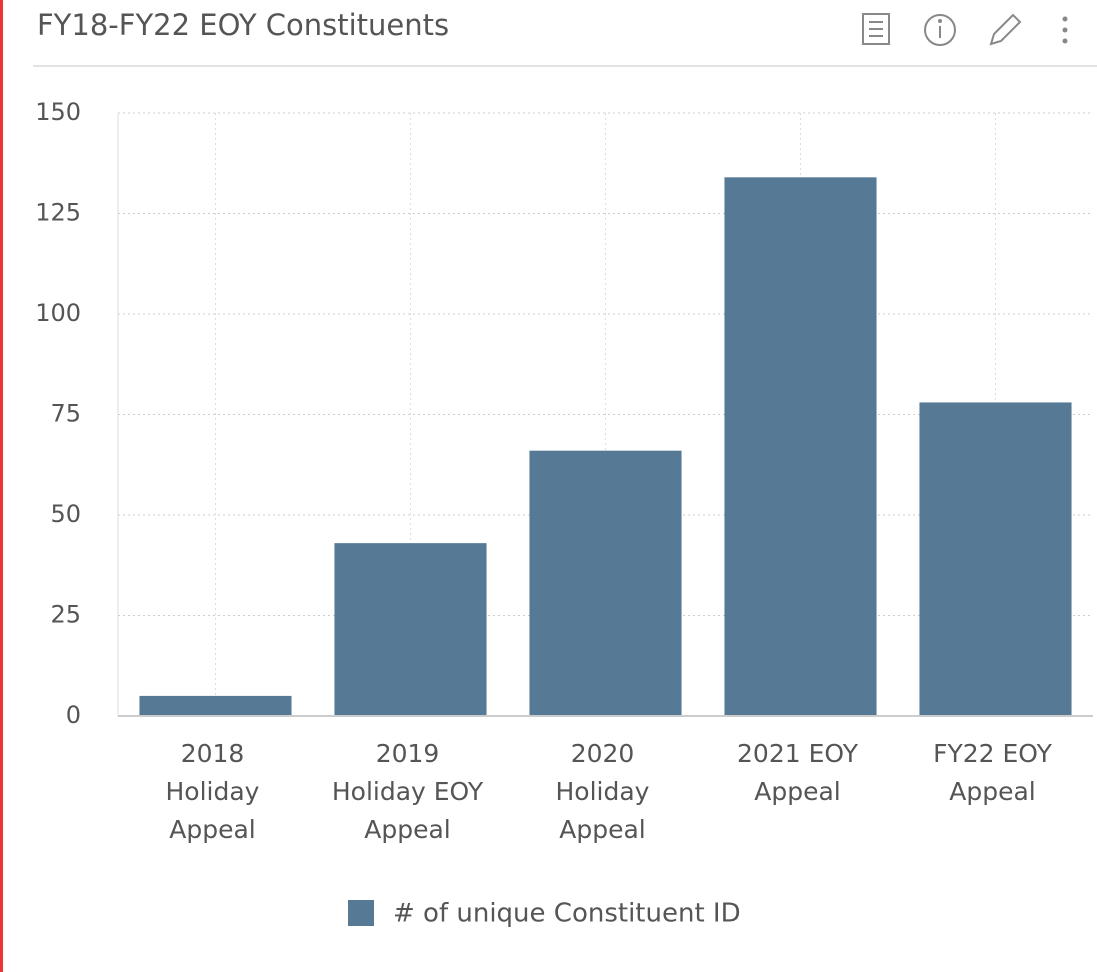 The width and height of the screenshot is (1097, 972). What do you see at coordinates (65, 414) in the screenshot?
I see `y-tick-label: 75` at bounding box center [65, 414].